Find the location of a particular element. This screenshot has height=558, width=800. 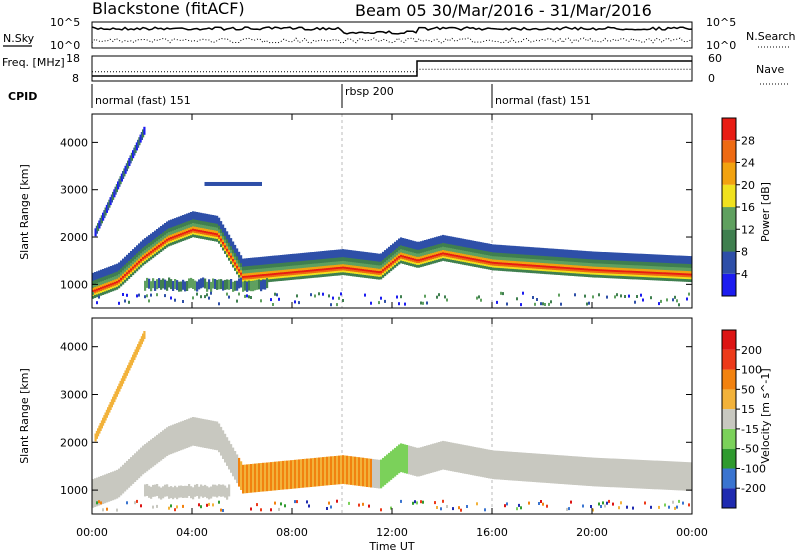

cpid-label: CPID is located at coordinates (22, 96).